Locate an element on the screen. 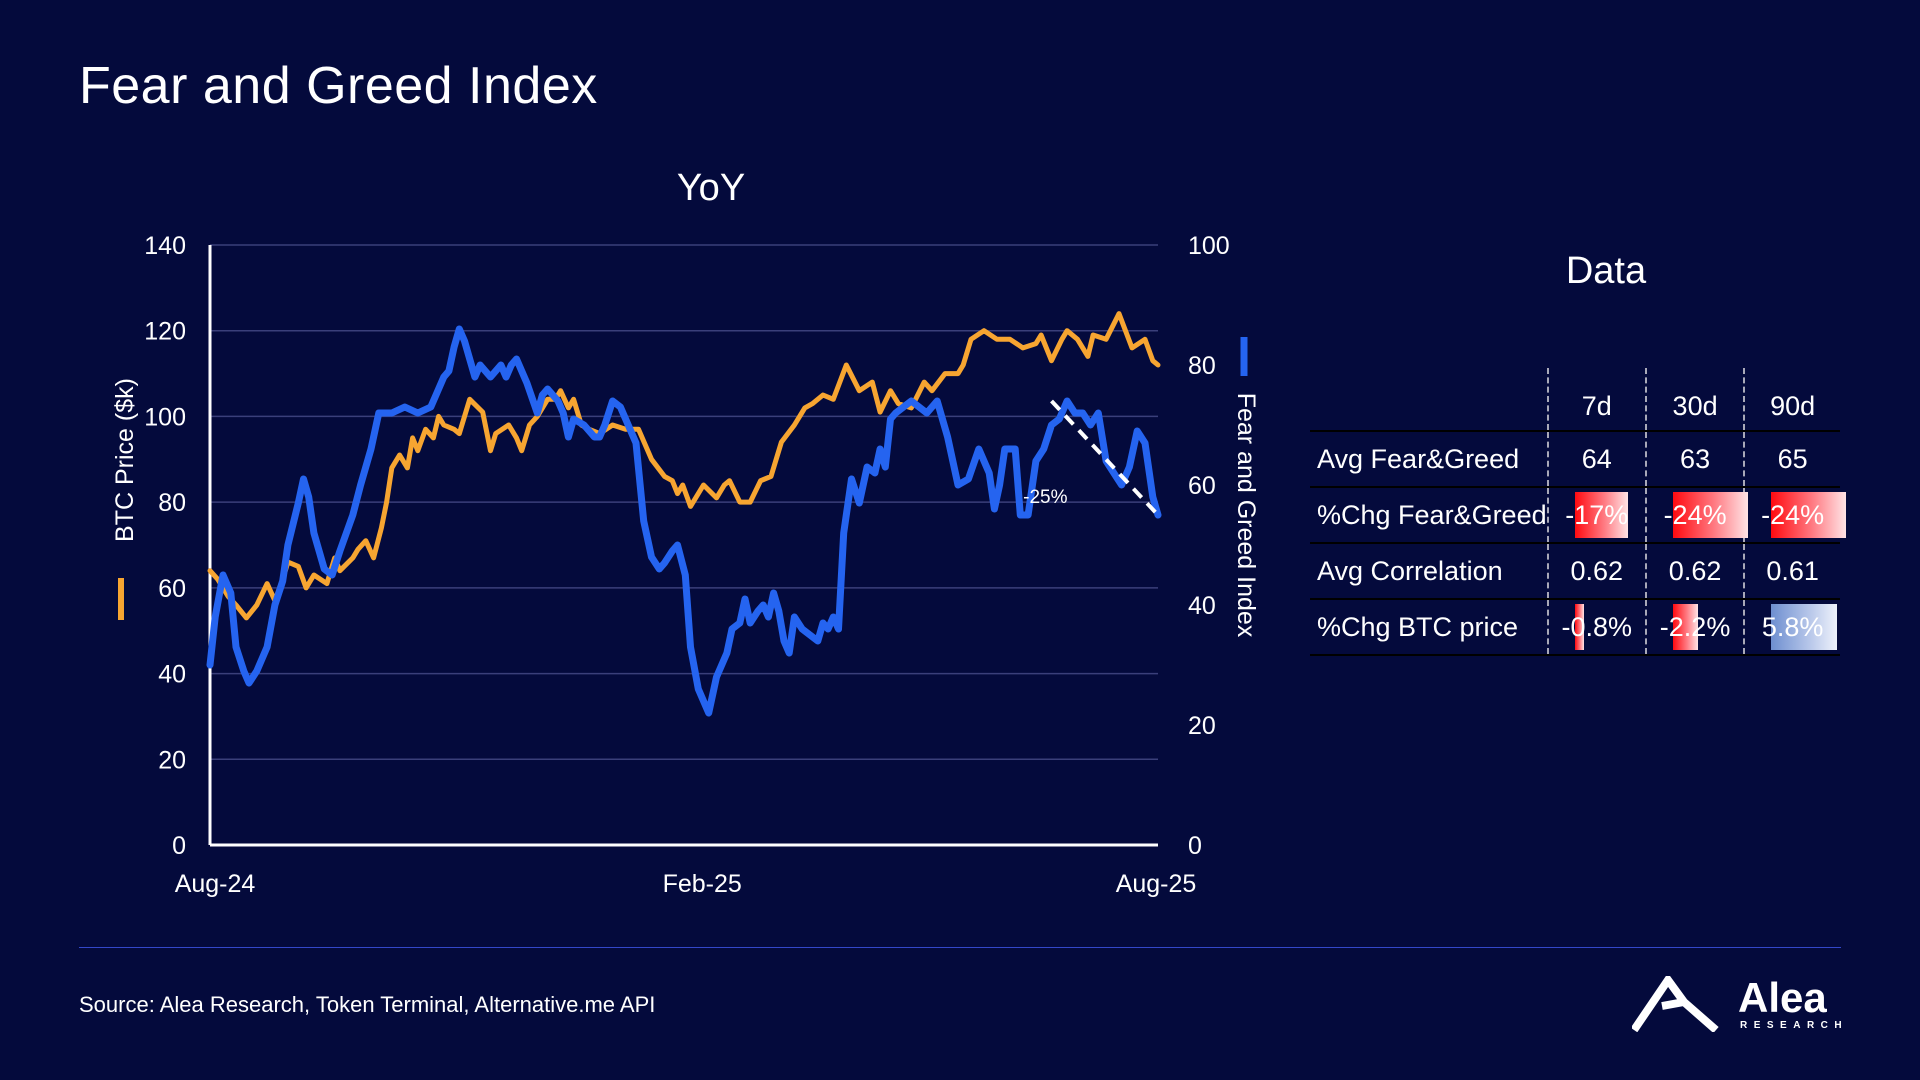 This screenshot has width=1920, height=1080. cell-value: -0.8% is located at coordinates (1597, 626).